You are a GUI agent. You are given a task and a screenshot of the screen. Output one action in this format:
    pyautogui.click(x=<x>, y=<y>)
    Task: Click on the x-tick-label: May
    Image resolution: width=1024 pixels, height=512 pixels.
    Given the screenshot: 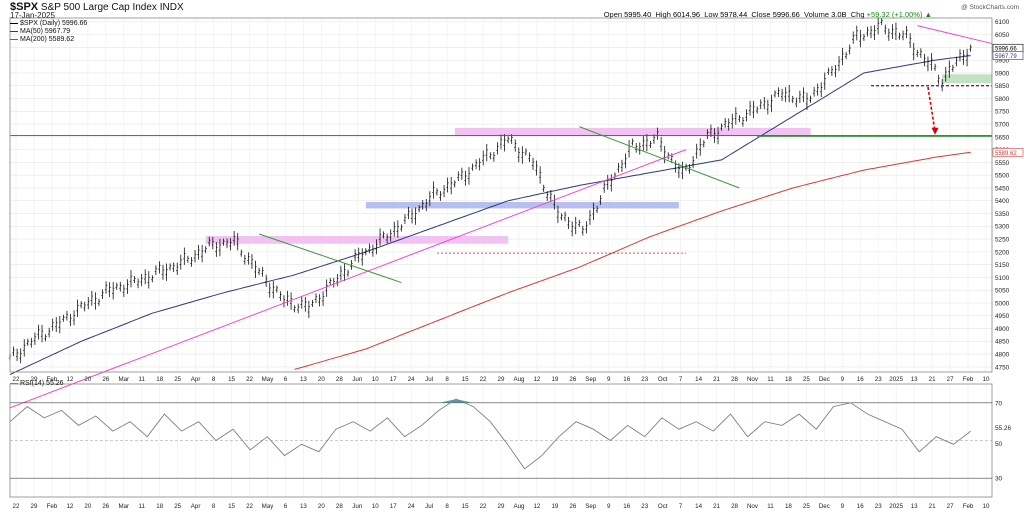 What is the action you would take?
    pyautogui.click(x=268, y=379)
    